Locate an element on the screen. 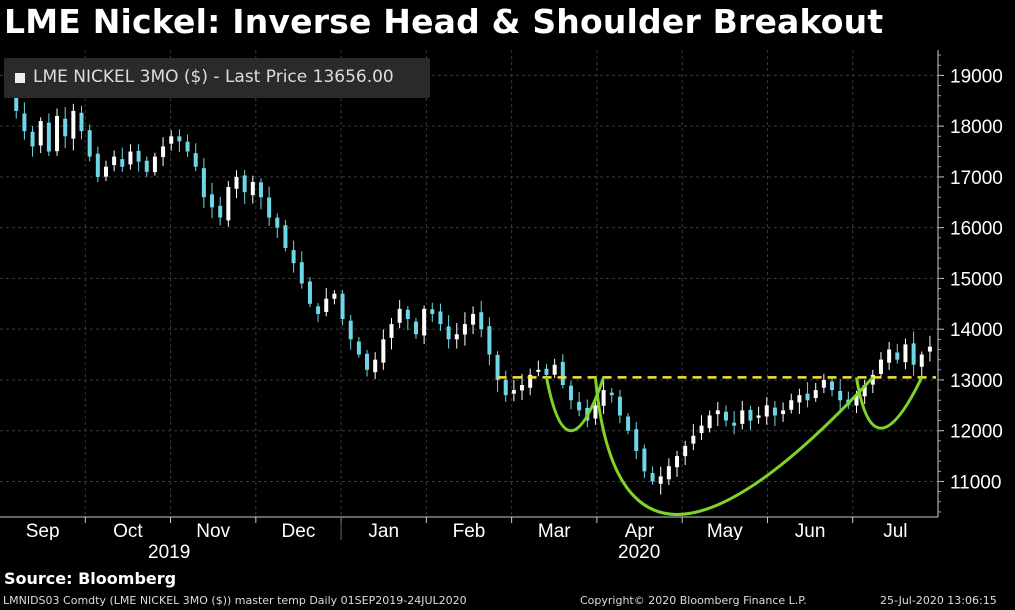 The image size is (1015, 610). y-tick-label: 15000 is located at coordinates (976, 279).